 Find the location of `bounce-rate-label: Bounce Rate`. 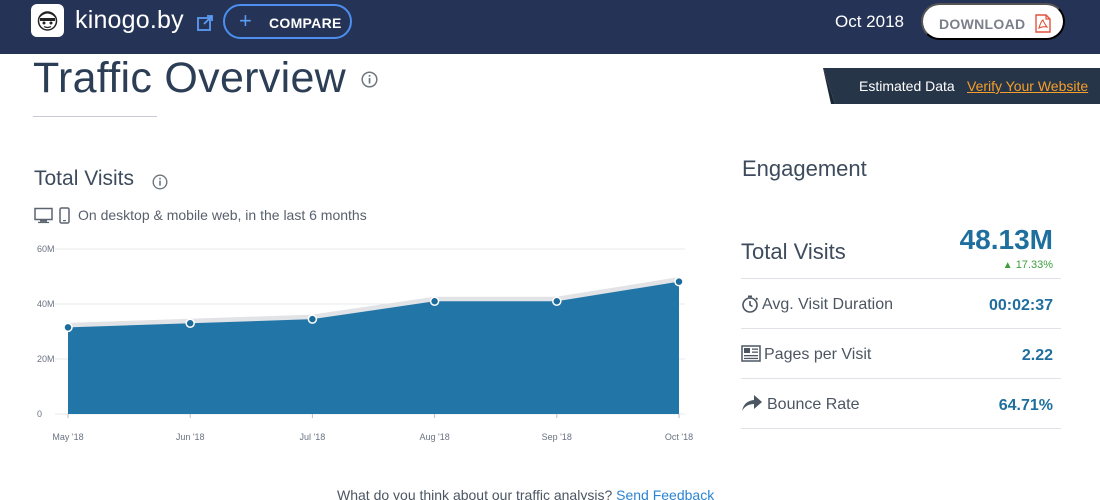

bounce-rate-label: Bounce Rate is located at coordinates (813, 404).